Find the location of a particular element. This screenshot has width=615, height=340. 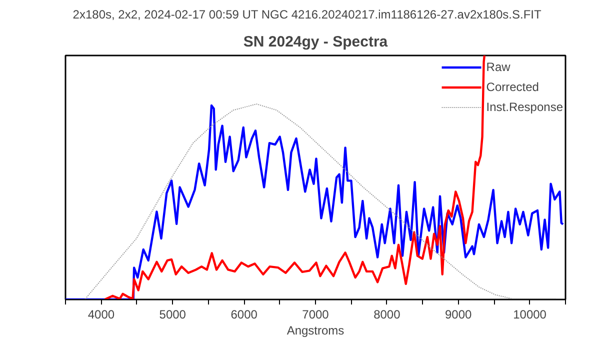

x-tick-label: 4000 is located at coordinates (101, 315).